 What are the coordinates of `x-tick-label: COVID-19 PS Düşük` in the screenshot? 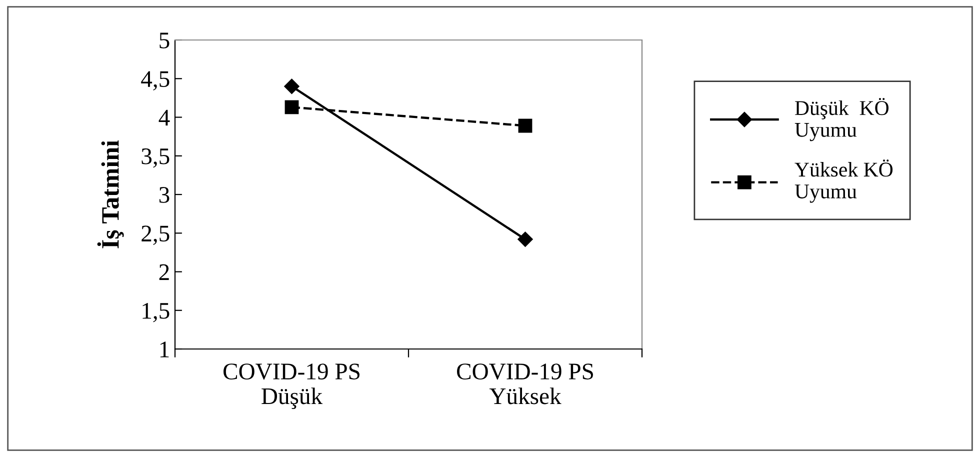 It's located at (292, 386).